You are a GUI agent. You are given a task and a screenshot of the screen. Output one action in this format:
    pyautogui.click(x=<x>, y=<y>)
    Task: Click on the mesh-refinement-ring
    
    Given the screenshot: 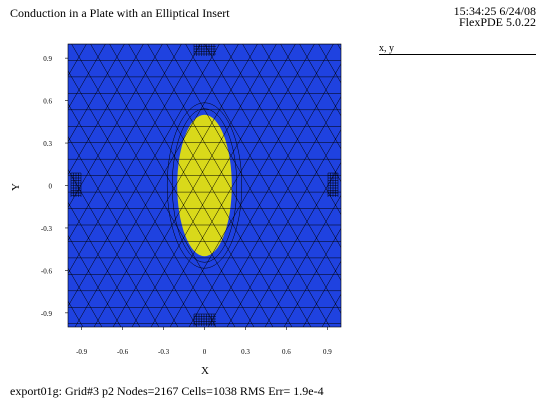 What is the action you would take?
    pyautogui.click(x=204, y=185)
    